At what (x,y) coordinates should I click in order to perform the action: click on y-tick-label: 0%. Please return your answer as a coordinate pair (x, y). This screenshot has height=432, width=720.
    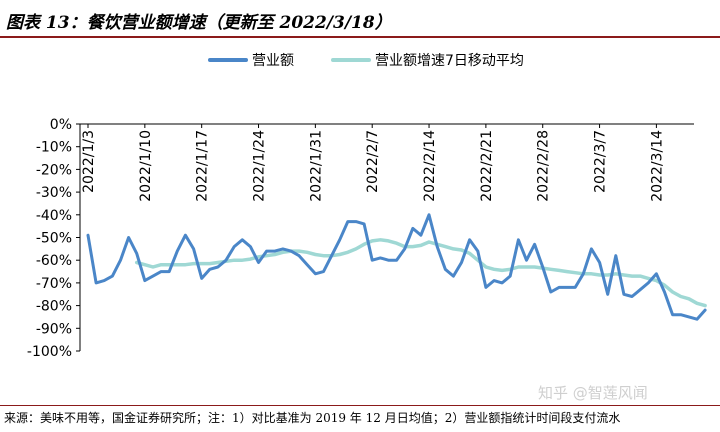
    Looking at the image, I should click on (61, 125).